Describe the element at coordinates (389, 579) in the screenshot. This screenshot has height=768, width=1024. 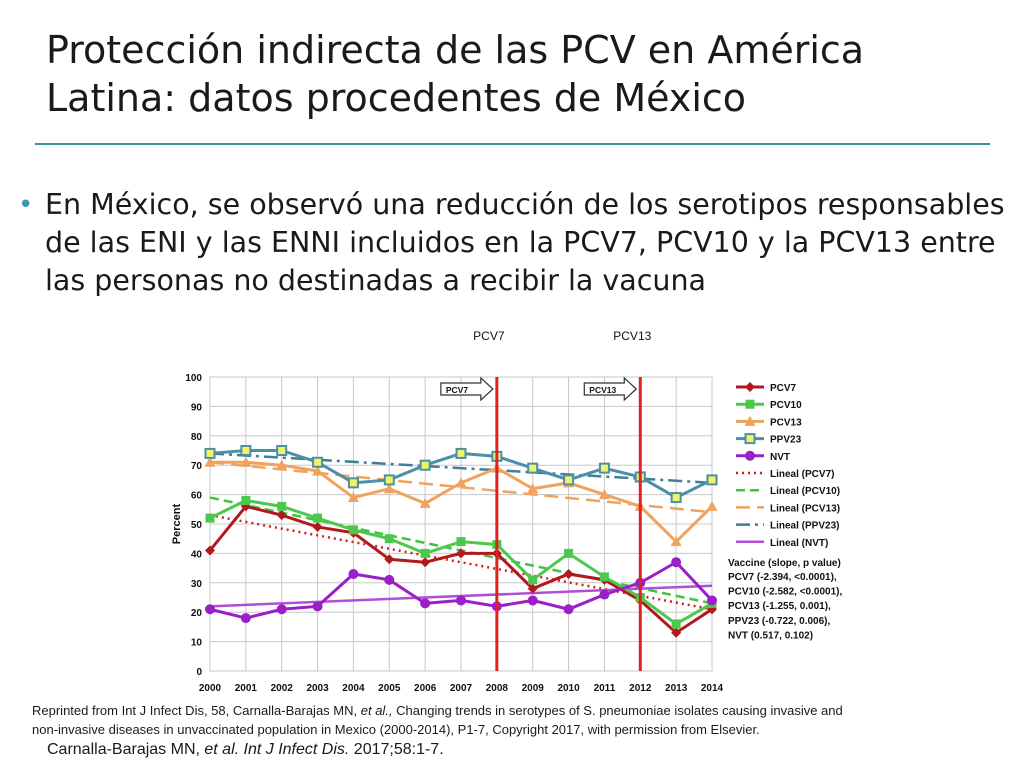
I see `point-nvt-2005` at that location.